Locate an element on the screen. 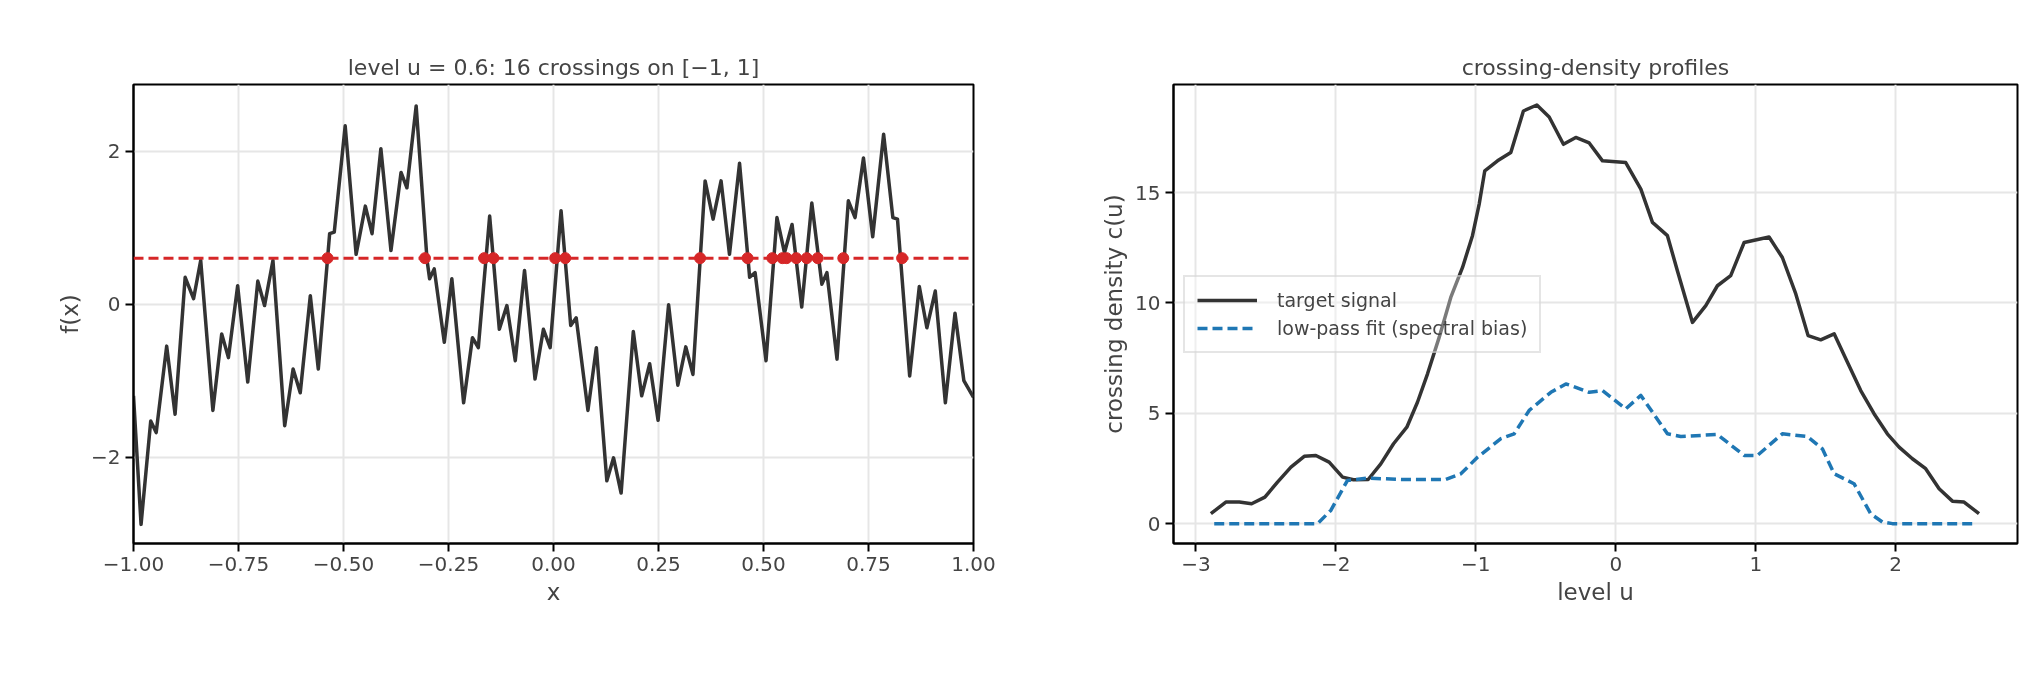  y-tick-label: 15 is located at coordinates (1148, 192).